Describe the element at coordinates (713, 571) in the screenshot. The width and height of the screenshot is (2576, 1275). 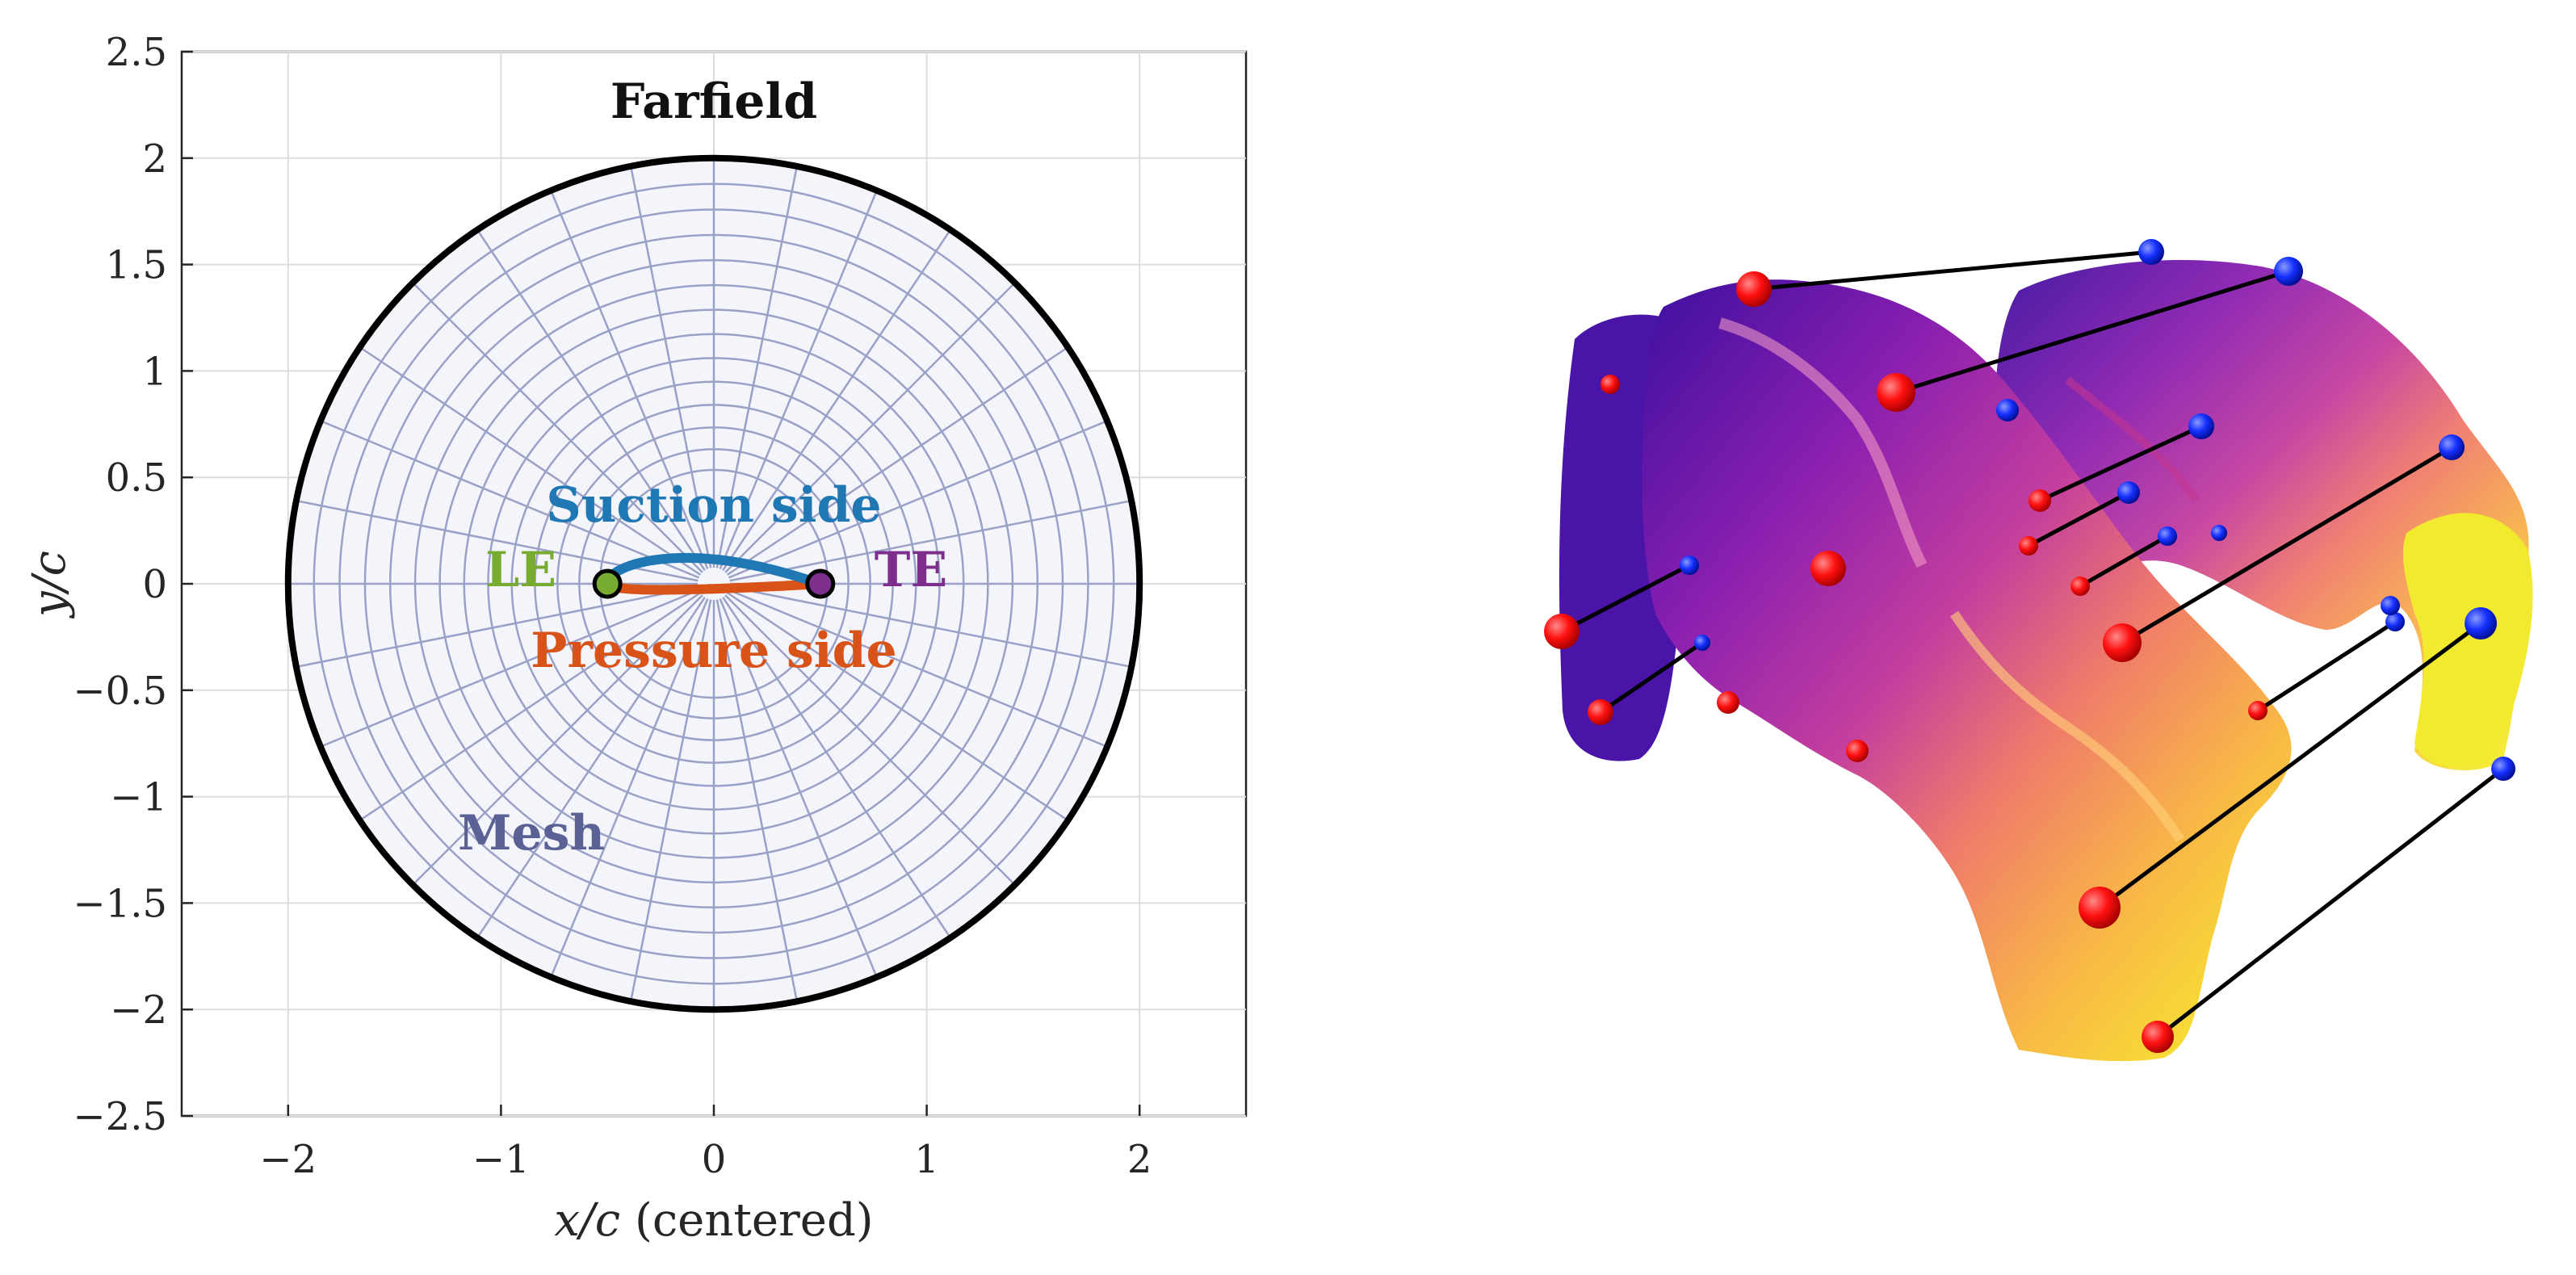
I see `suction-side-curve` at that location.